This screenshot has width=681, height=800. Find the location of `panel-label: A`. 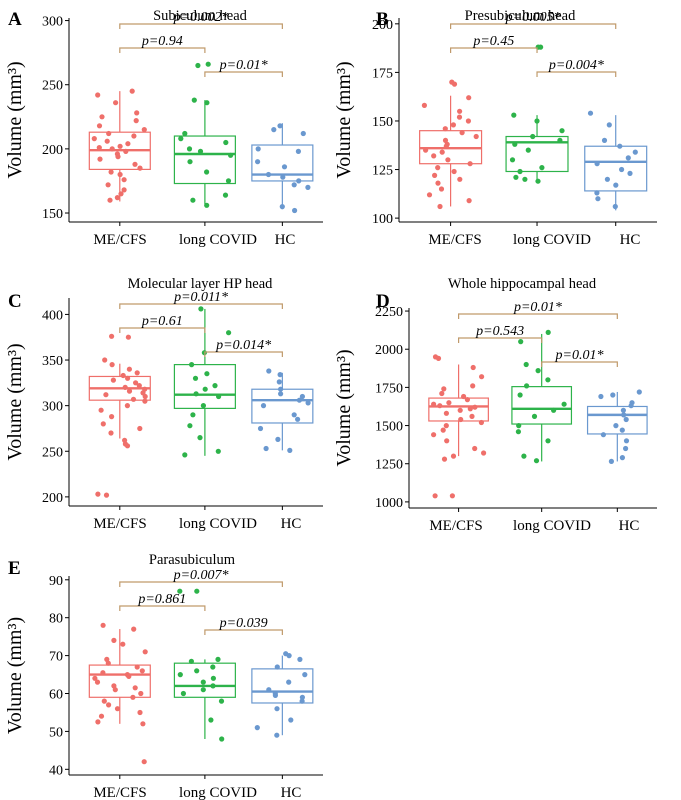

panel-label: A is located at coordinates (15, 19).